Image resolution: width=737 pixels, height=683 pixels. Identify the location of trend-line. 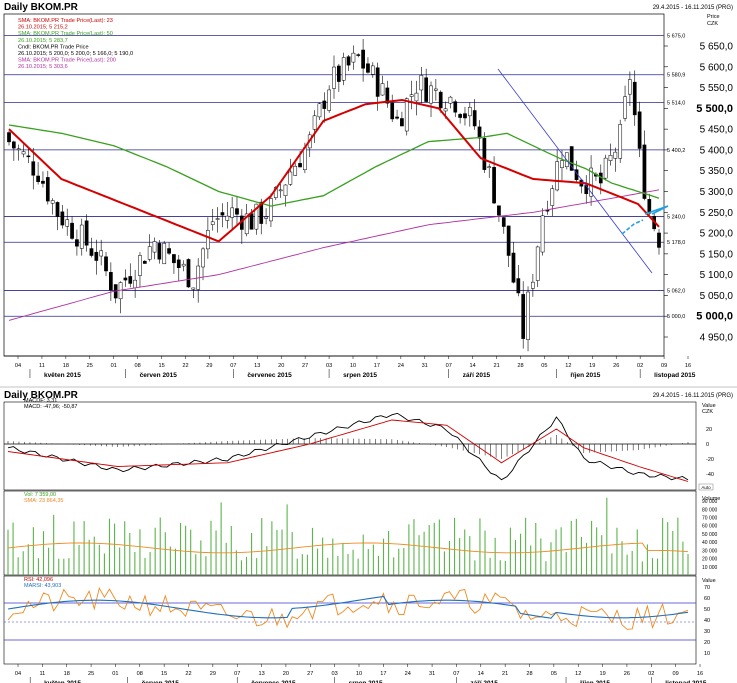
(575, 171).